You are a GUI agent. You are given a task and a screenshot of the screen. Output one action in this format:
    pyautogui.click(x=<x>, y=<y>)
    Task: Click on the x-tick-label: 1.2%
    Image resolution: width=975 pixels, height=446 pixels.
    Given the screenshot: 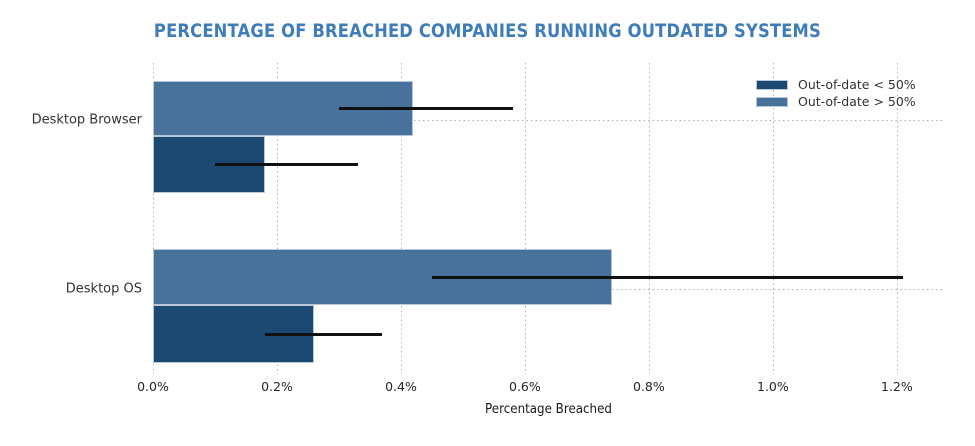 What is the action you would take?
    pyautogui.click(x=897, y=386)
    